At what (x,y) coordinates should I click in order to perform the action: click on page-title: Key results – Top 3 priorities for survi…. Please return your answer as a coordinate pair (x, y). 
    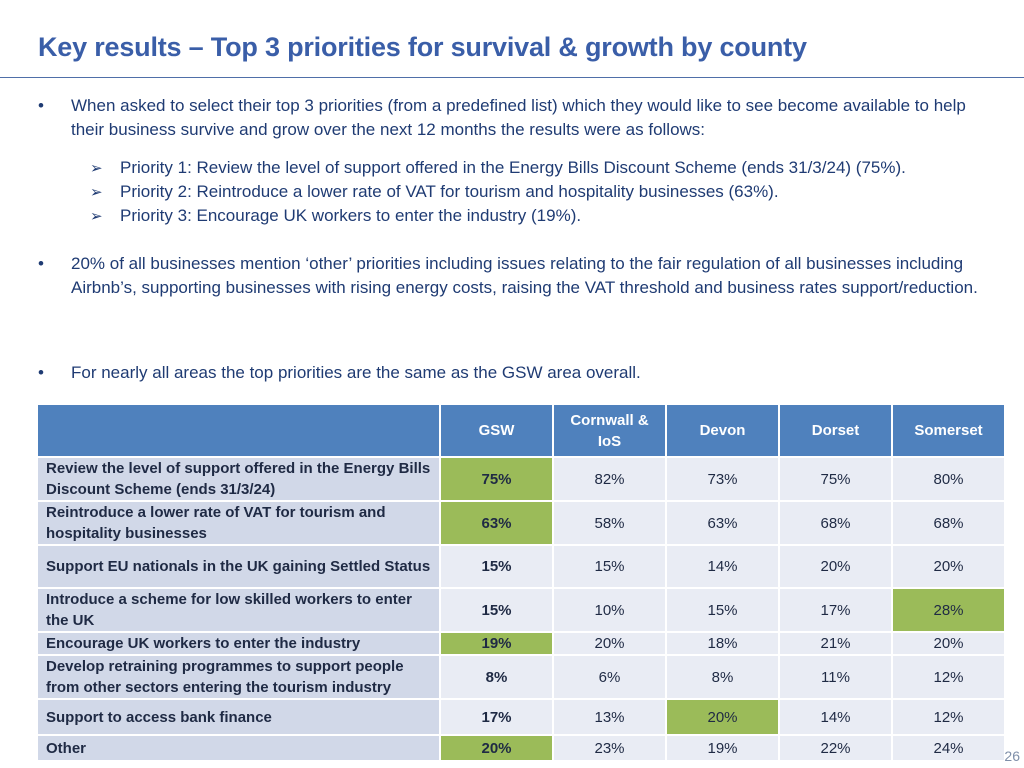
    Looking at the image, I should click on (422, 47).